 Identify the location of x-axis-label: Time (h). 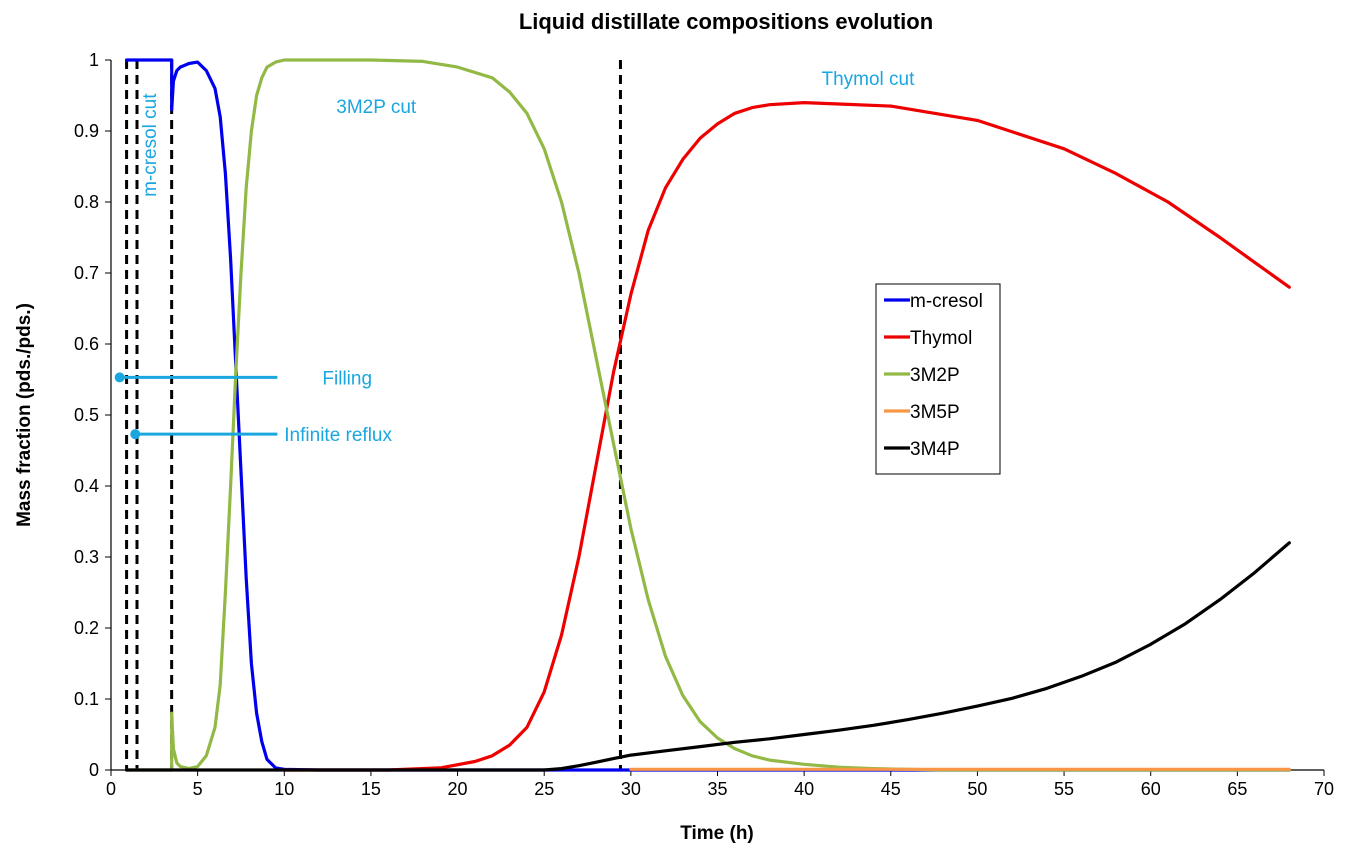
(717, 833).